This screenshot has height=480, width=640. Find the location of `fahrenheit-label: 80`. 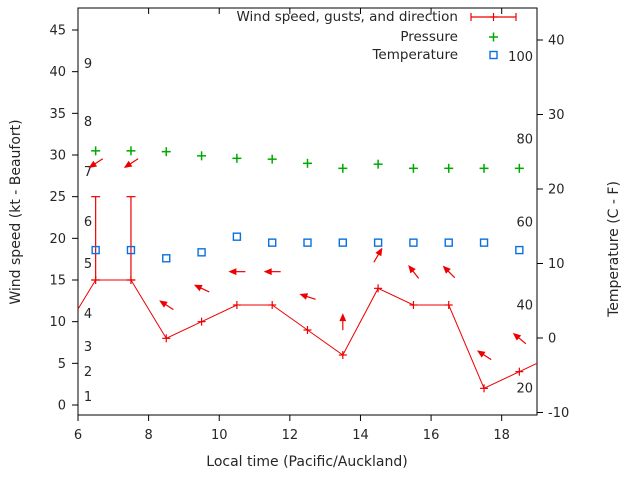

fahrenheit-label: 80 is located at coordinates (524, 140).